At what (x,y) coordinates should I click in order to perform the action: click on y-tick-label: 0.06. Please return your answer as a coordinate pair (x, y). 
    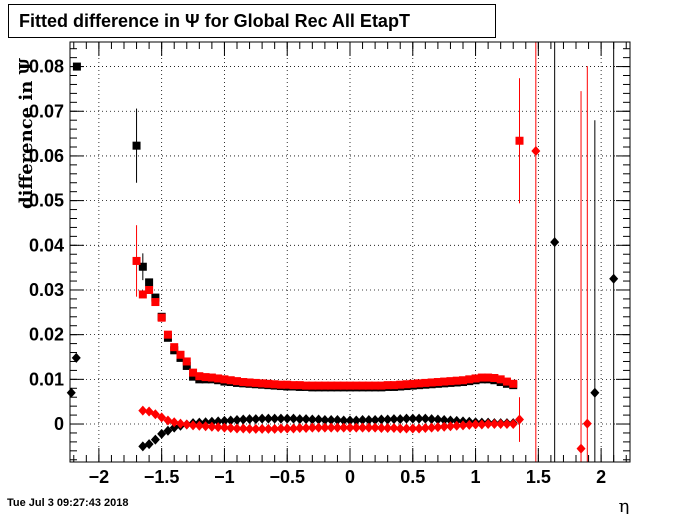
    Looking at the image, I should click on (46, 156).